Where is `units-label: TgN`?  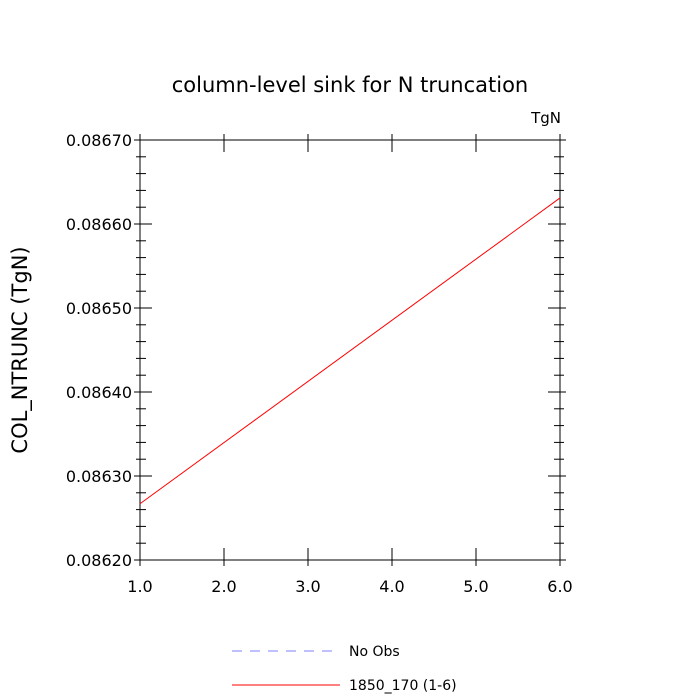
units-label: TgN is located at coordinates (545, 118).